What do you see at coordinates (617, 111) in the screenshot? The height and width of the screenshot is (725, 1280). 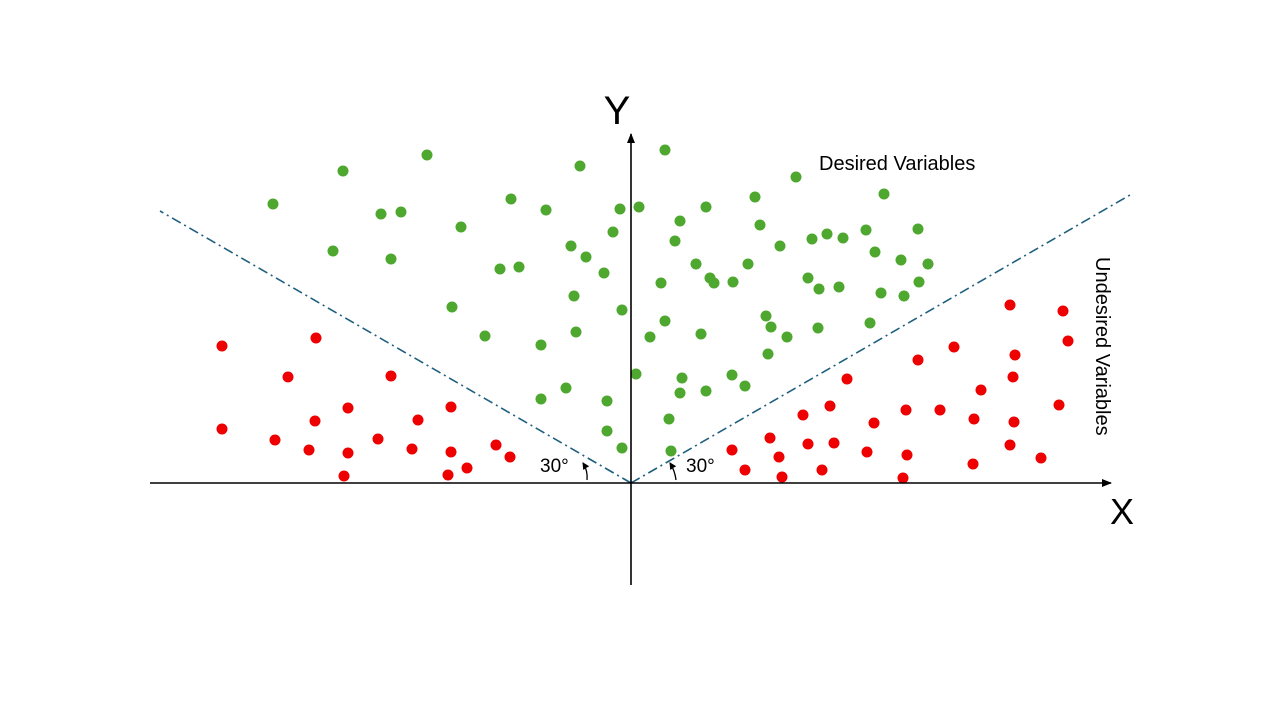 I see `y-axis-label: Y` at bounding box center [617, 111].